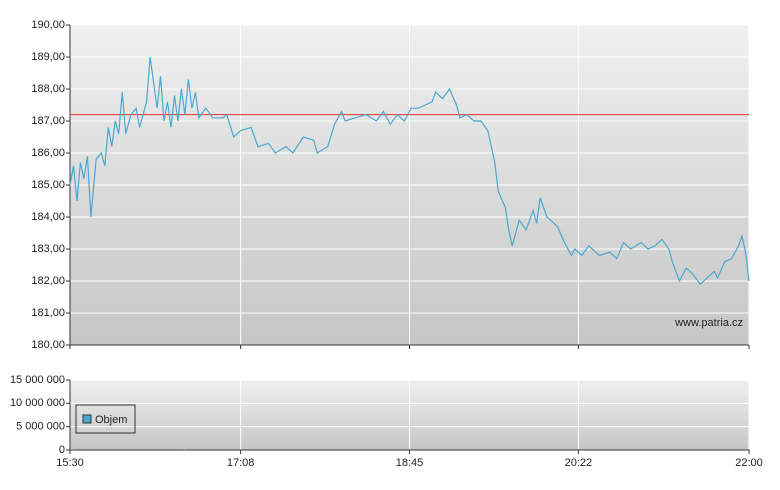 This screenshot has height=490, width=780. What do you see at coordinates (37, 403) in the screenshot?
I see `y-tick-label: 10 000 000` at bounding box center [37, 403].